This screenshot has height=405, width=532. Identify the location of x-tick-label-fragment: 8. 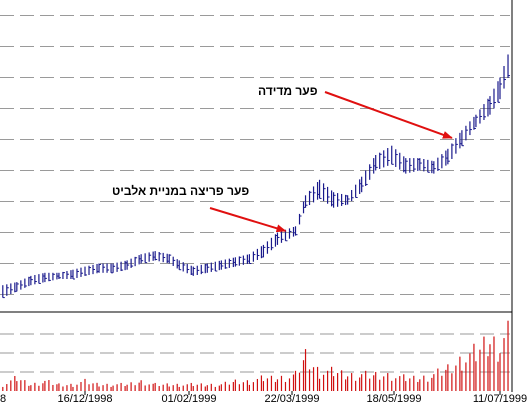
(3, 399).